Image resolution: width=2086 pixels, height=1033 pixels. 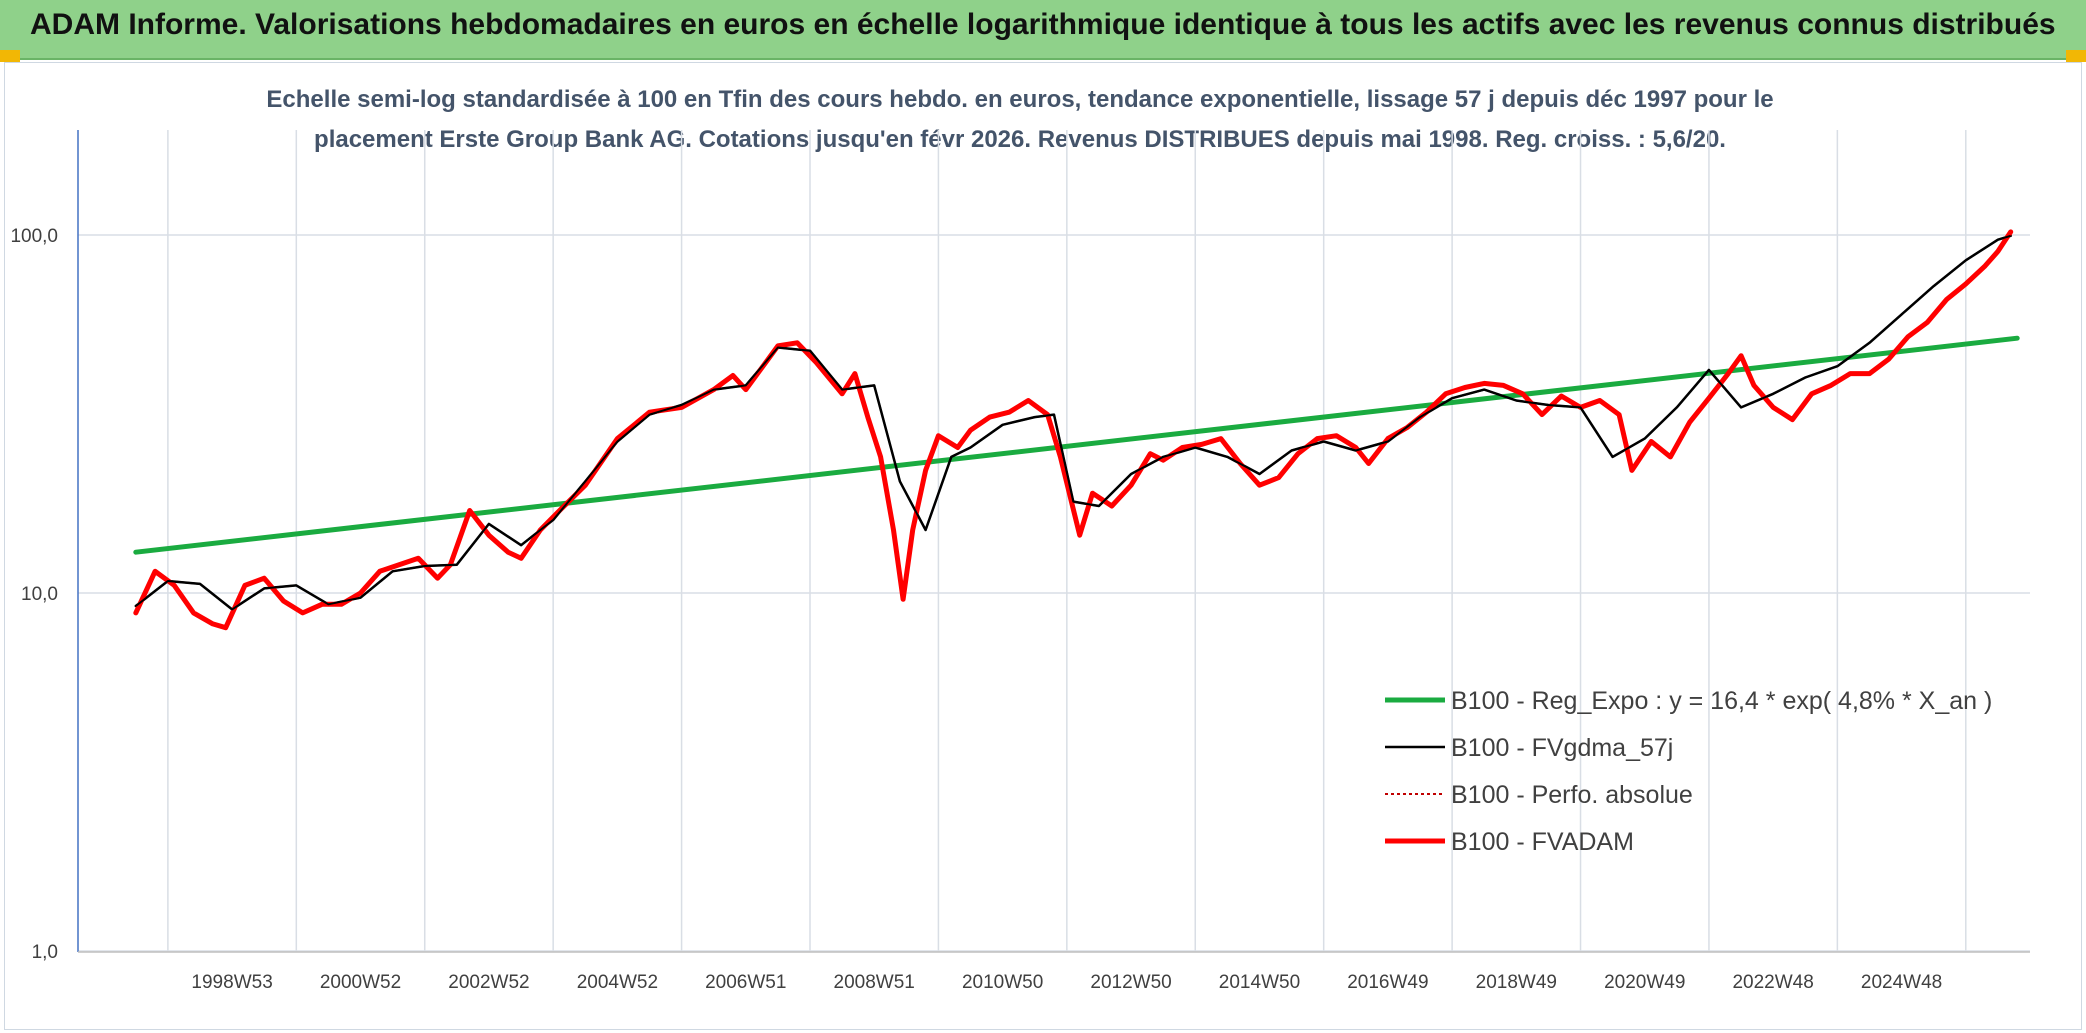 I want to click on x-tick-label: 2020W49, so click(x=1644, y=982).